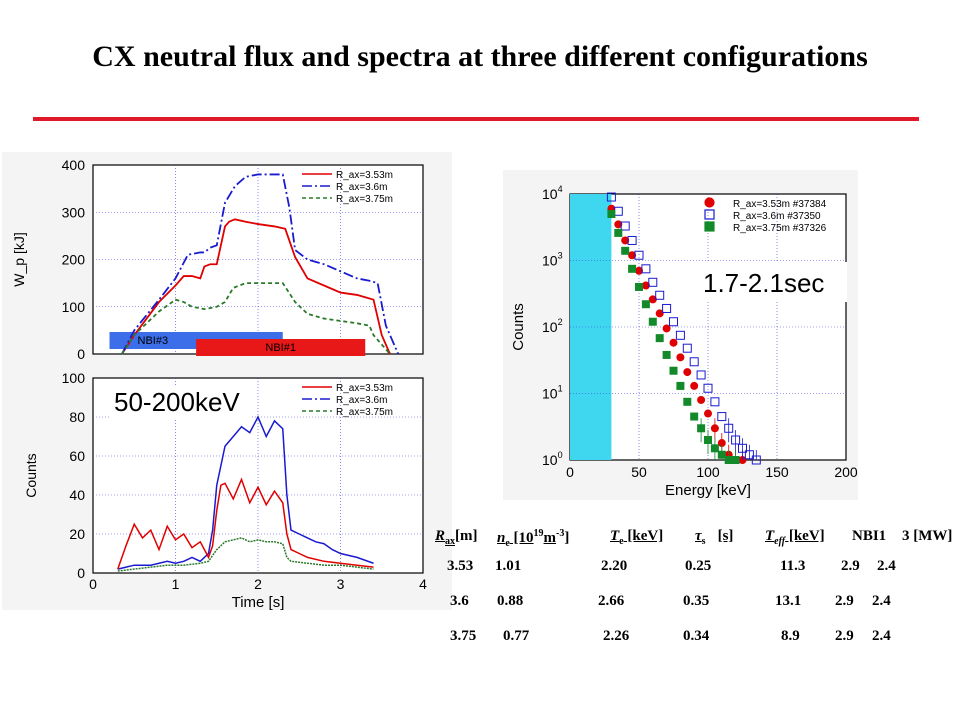  Describe the element at coordinates (927, 536) in the screenshot. I see `header-power: 3 [MW]` at that location.